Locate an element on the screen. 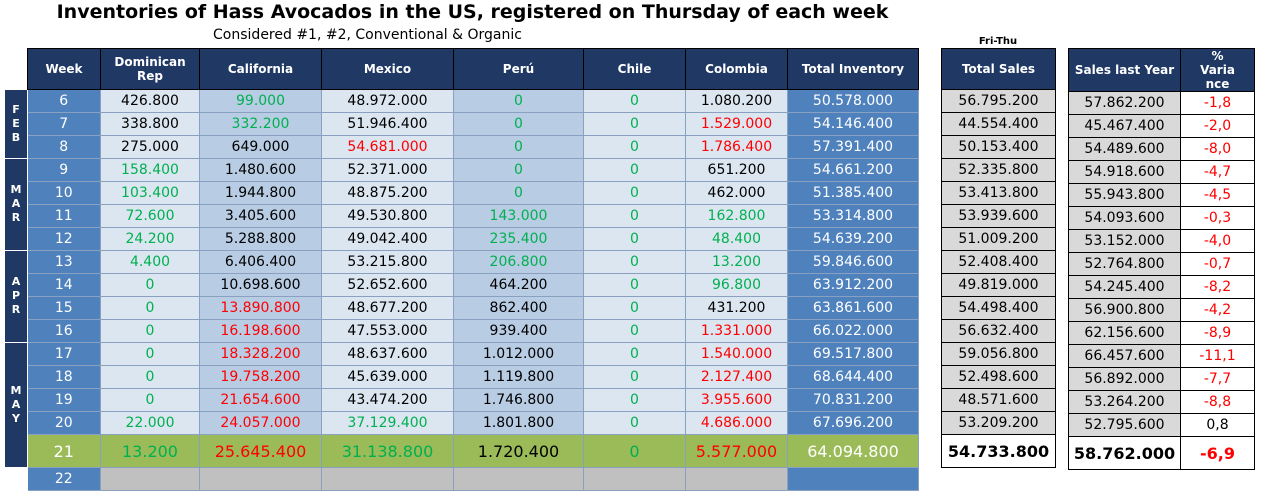 The image size is (1262, 494). mexico-cell: 45.639.000 is located at coordinates (387, 377).